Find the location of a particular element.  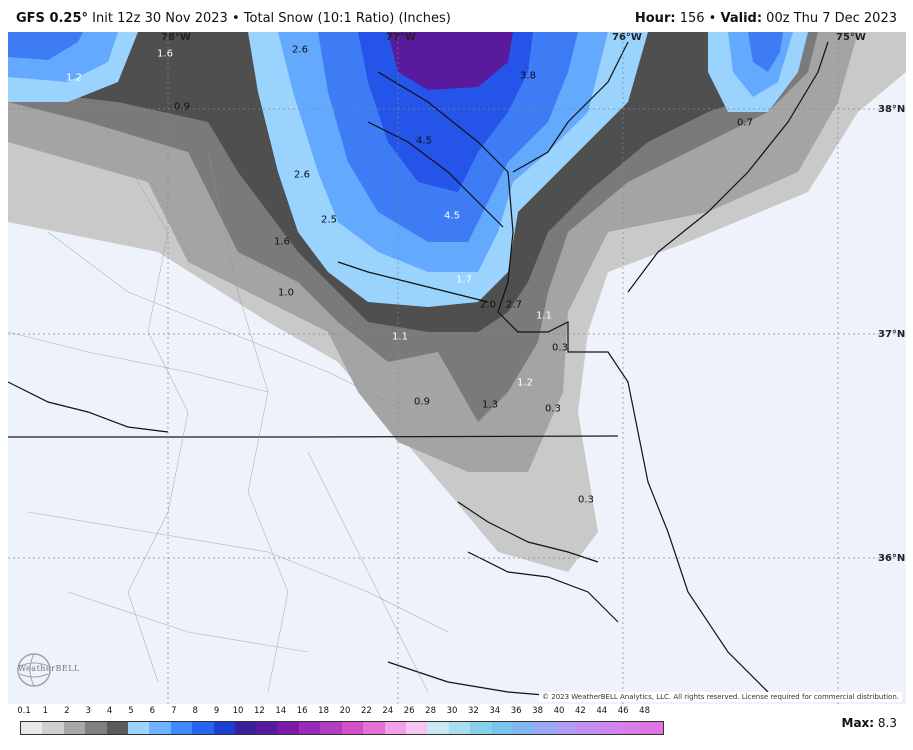

snow-value: 1.0 is located at coordinates (286, 293).